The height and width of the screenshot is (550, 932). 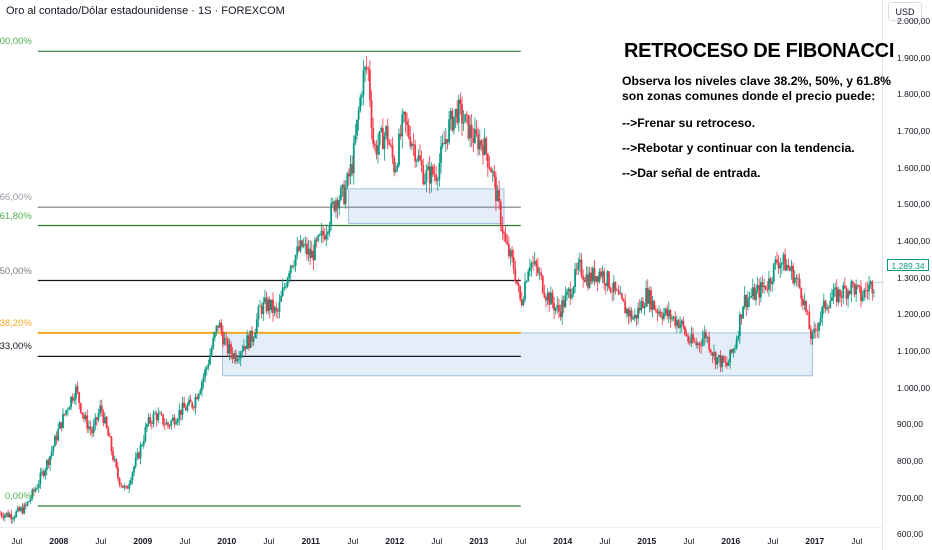 I want to click on currency-button: USD, so click(x=905, y=11).